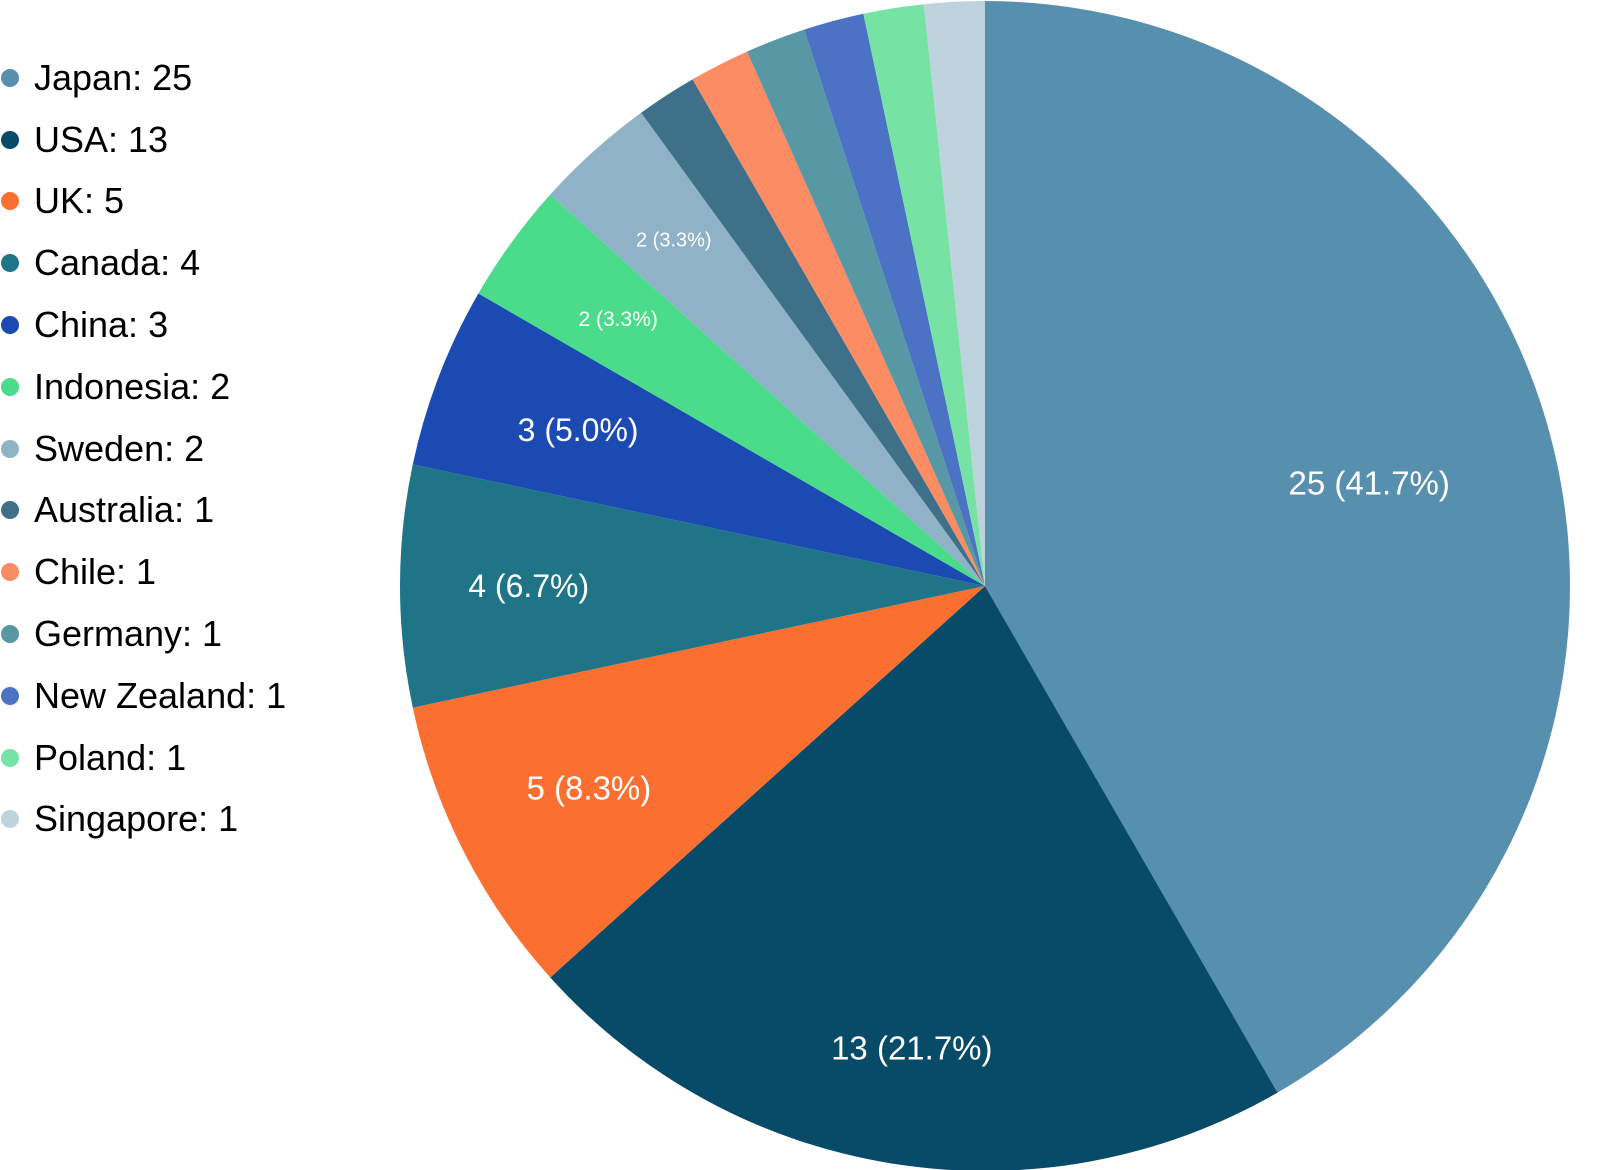  I want to click on slice-label-china: 3 (5.0%), so click(578, 430).